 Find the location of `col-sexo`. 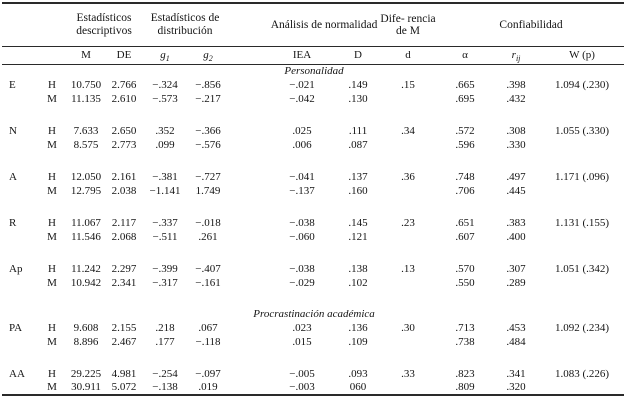

col-sexo is located at coordinates (52, 55).